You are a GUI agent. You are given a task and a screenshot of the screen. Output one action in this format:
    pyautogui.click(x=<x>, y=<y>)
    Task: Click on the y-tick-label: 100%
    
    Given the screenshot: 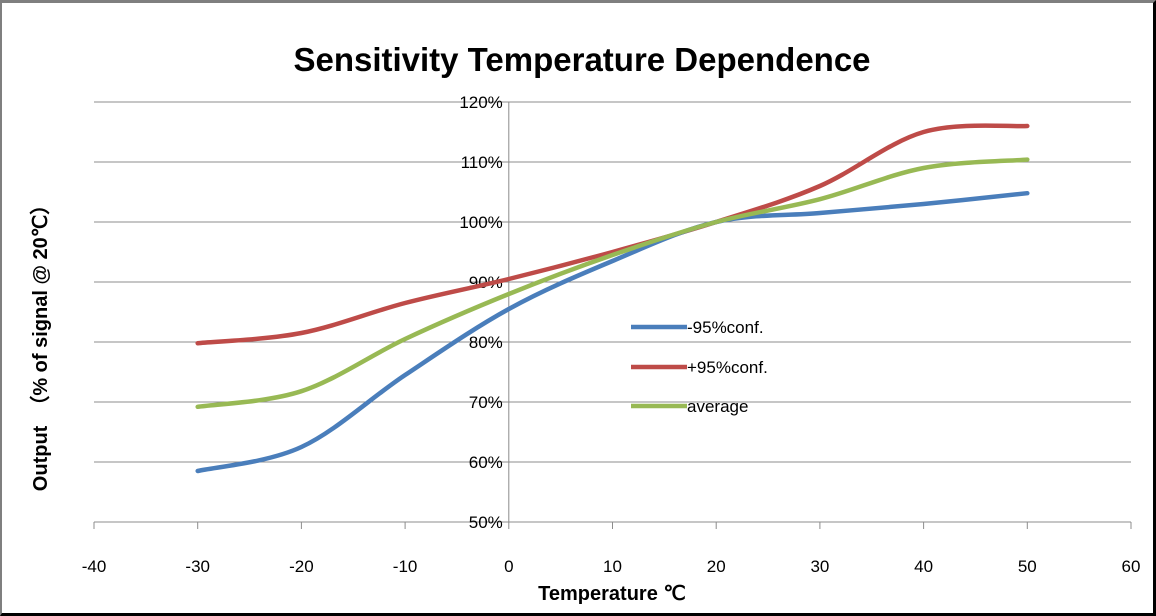 What is the action you would take?
    pyautogui.click(x=480, y=222)
    